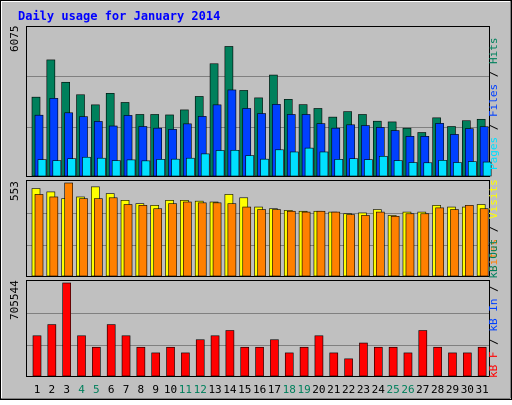 This screenshot has width=512, height=405. What do you see at coordinates (52, 389) in the screenshot?
I see `day-label-2: 2` at bounding box center [52, 389].